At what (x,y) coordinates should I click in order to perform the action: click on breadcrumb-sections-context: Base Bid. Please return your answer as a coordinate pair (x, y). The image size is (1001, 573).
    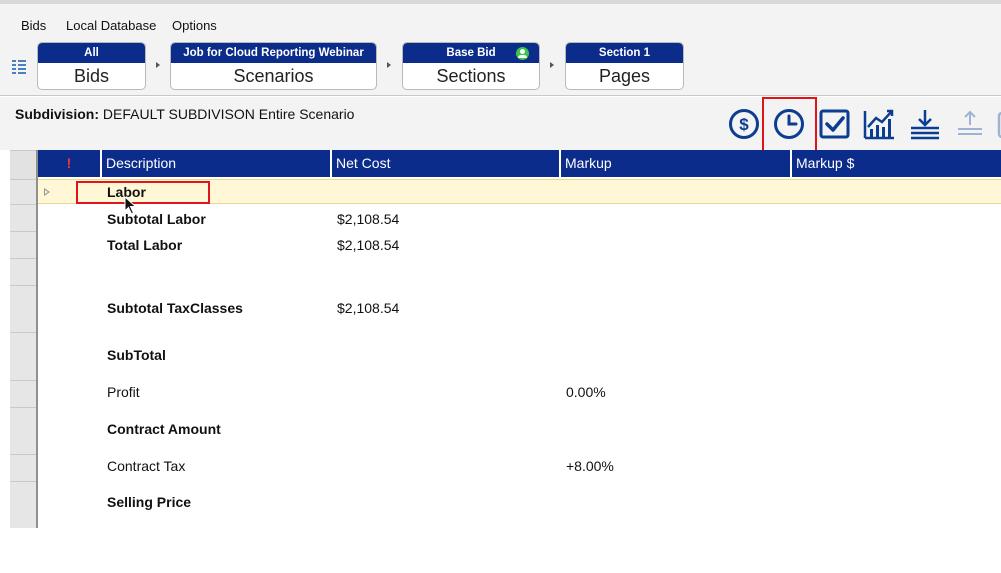
    Looking at the image, I should click on (471, 53).